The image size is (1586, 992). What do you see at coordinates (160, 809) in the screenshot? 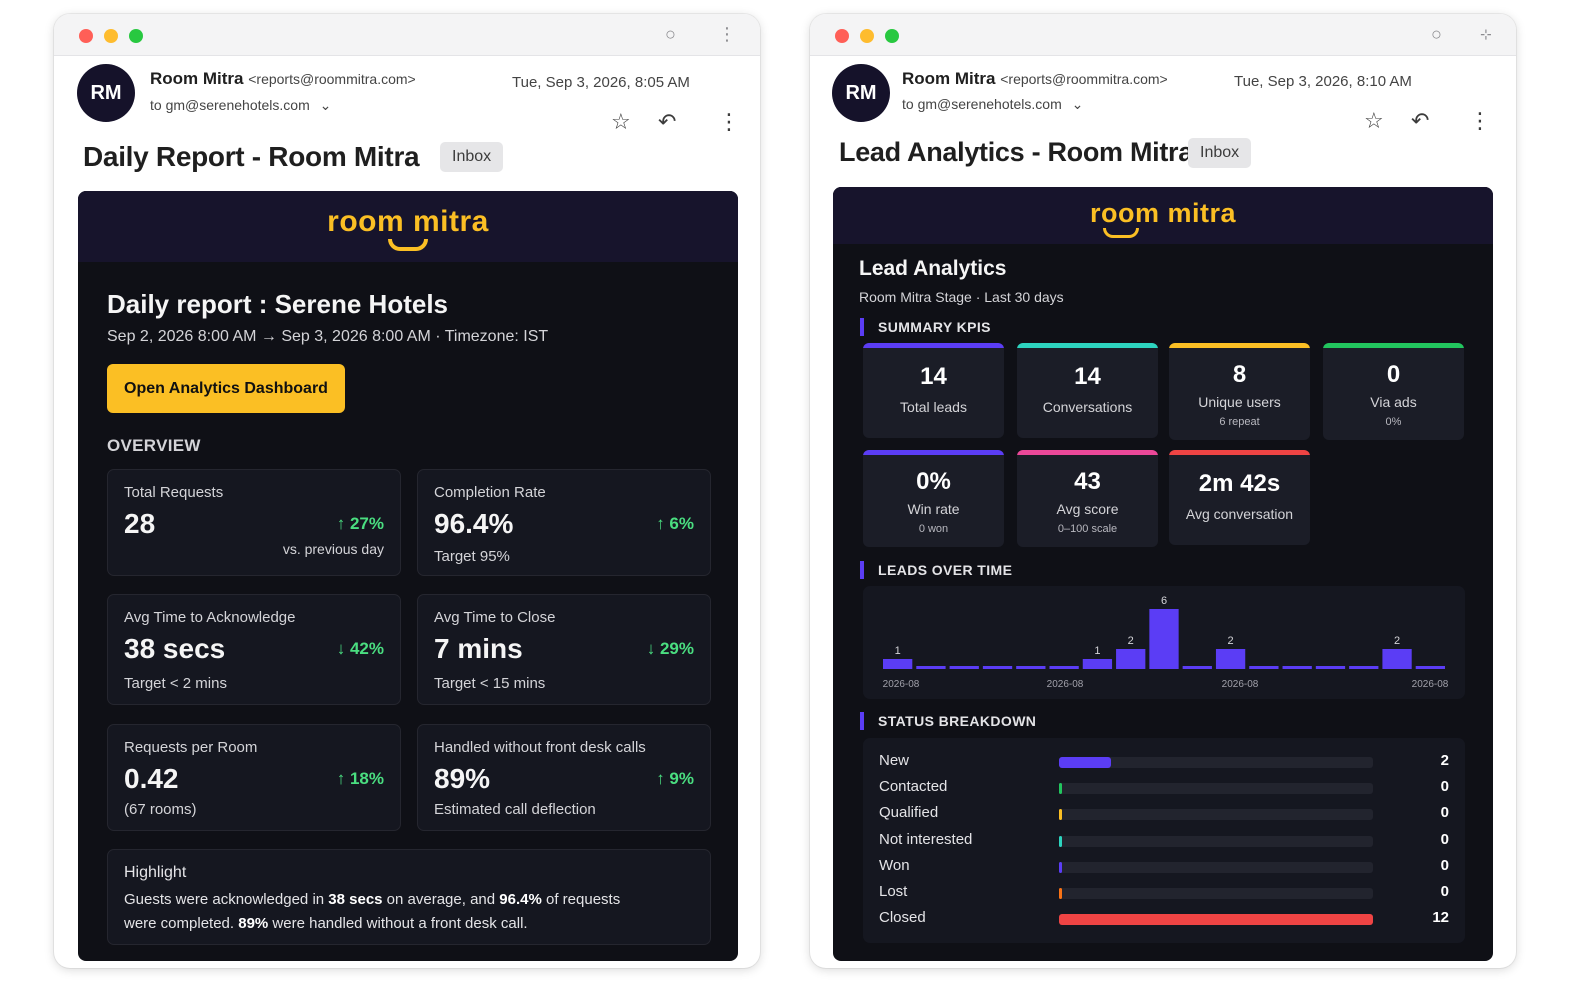
I see `metric-note: (67 rooms)` at bounding box center [160, 809].